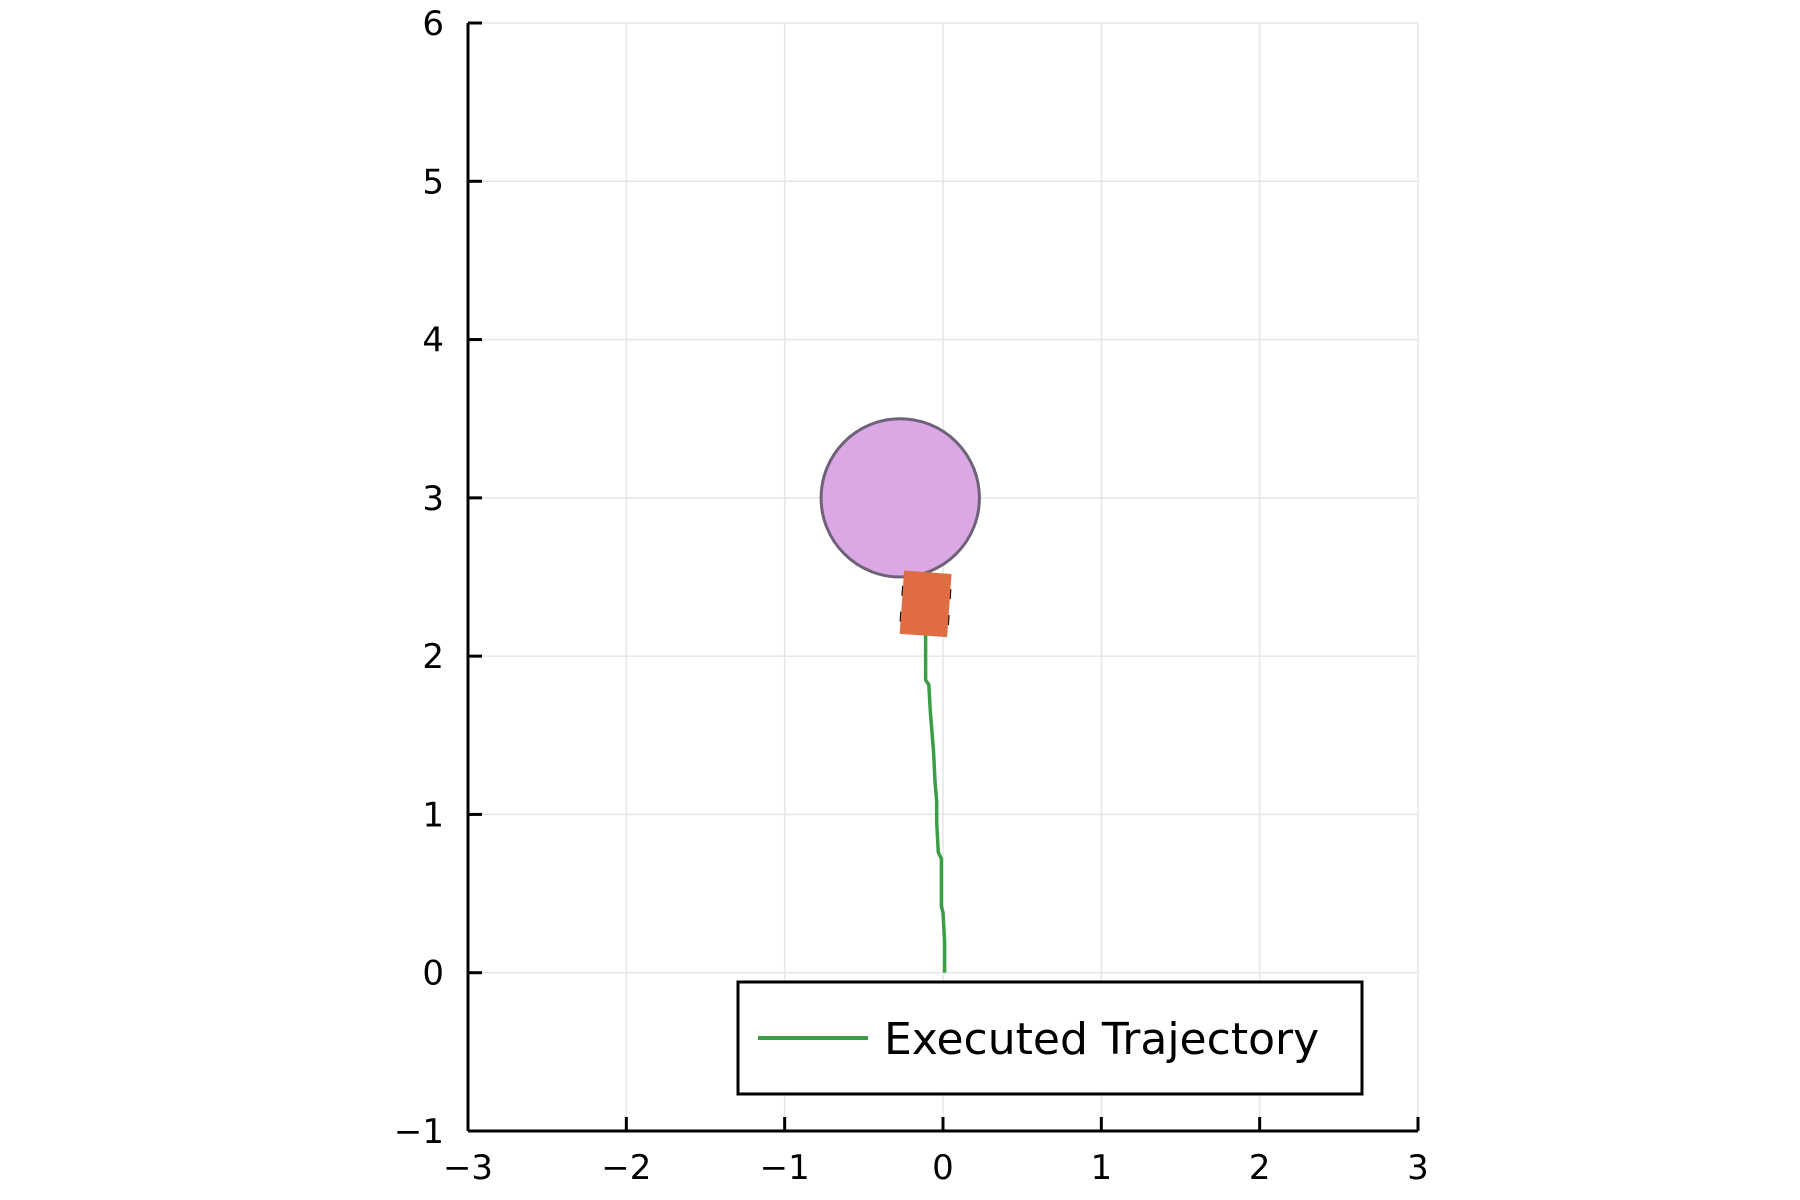 The width and height of the screenshot is (1800, 1200). I want to click on y-tick-label: 5, so click(433, 182).